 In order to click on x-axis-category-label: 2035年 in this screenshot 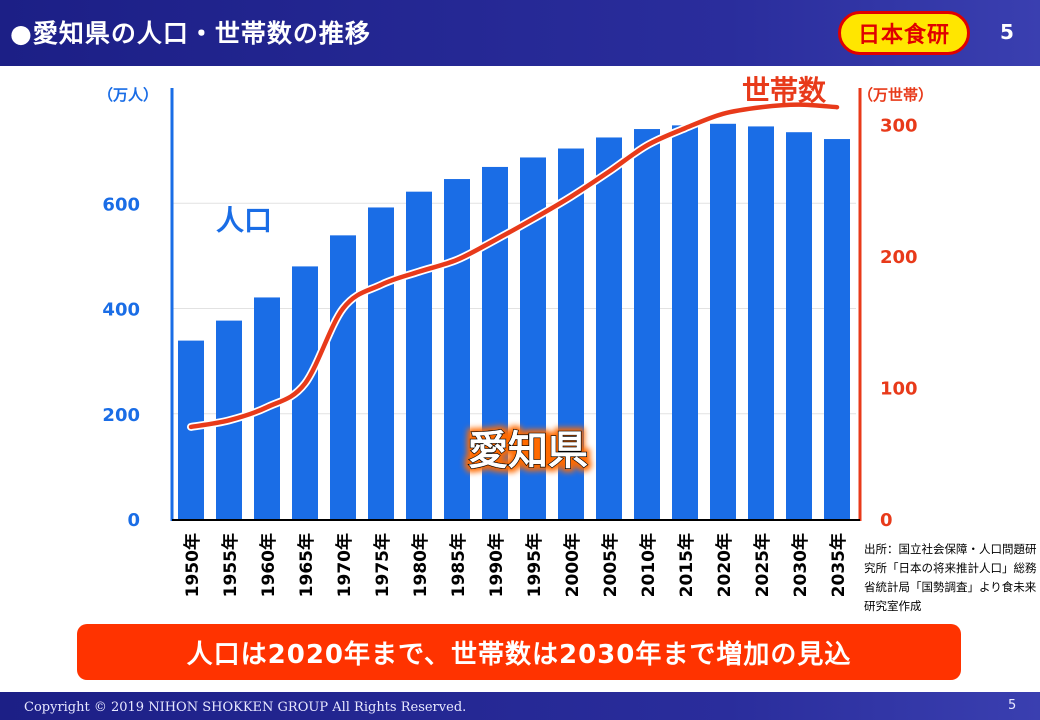, I will do `click(838, 565)`.